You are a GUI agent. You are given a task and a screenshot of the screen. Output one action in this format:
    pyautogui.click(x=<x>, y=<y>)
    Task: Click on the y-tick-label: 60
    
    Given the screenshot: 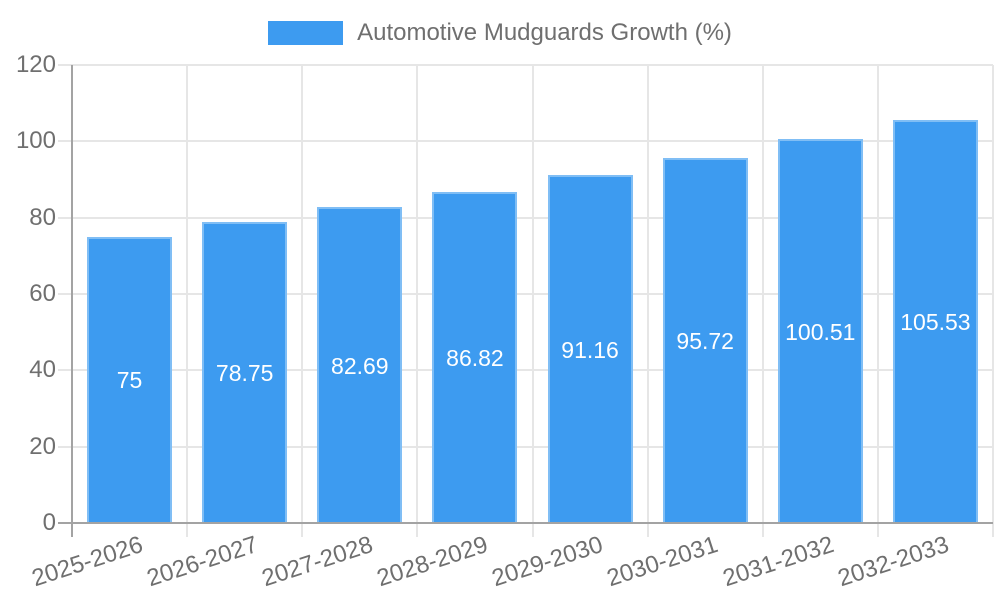 What is the action you would take?
    pyautogui.click(x=42, y=293)
    